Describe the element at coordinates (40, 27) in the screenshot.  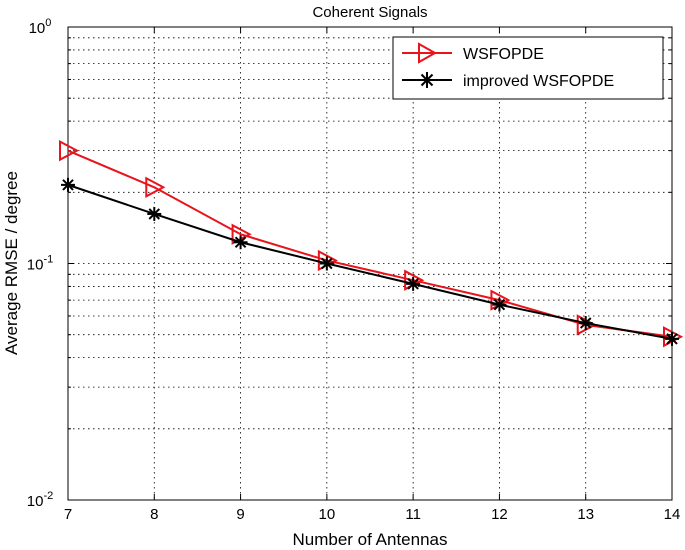
I see `y-tick-label: 10⁰` at that location.